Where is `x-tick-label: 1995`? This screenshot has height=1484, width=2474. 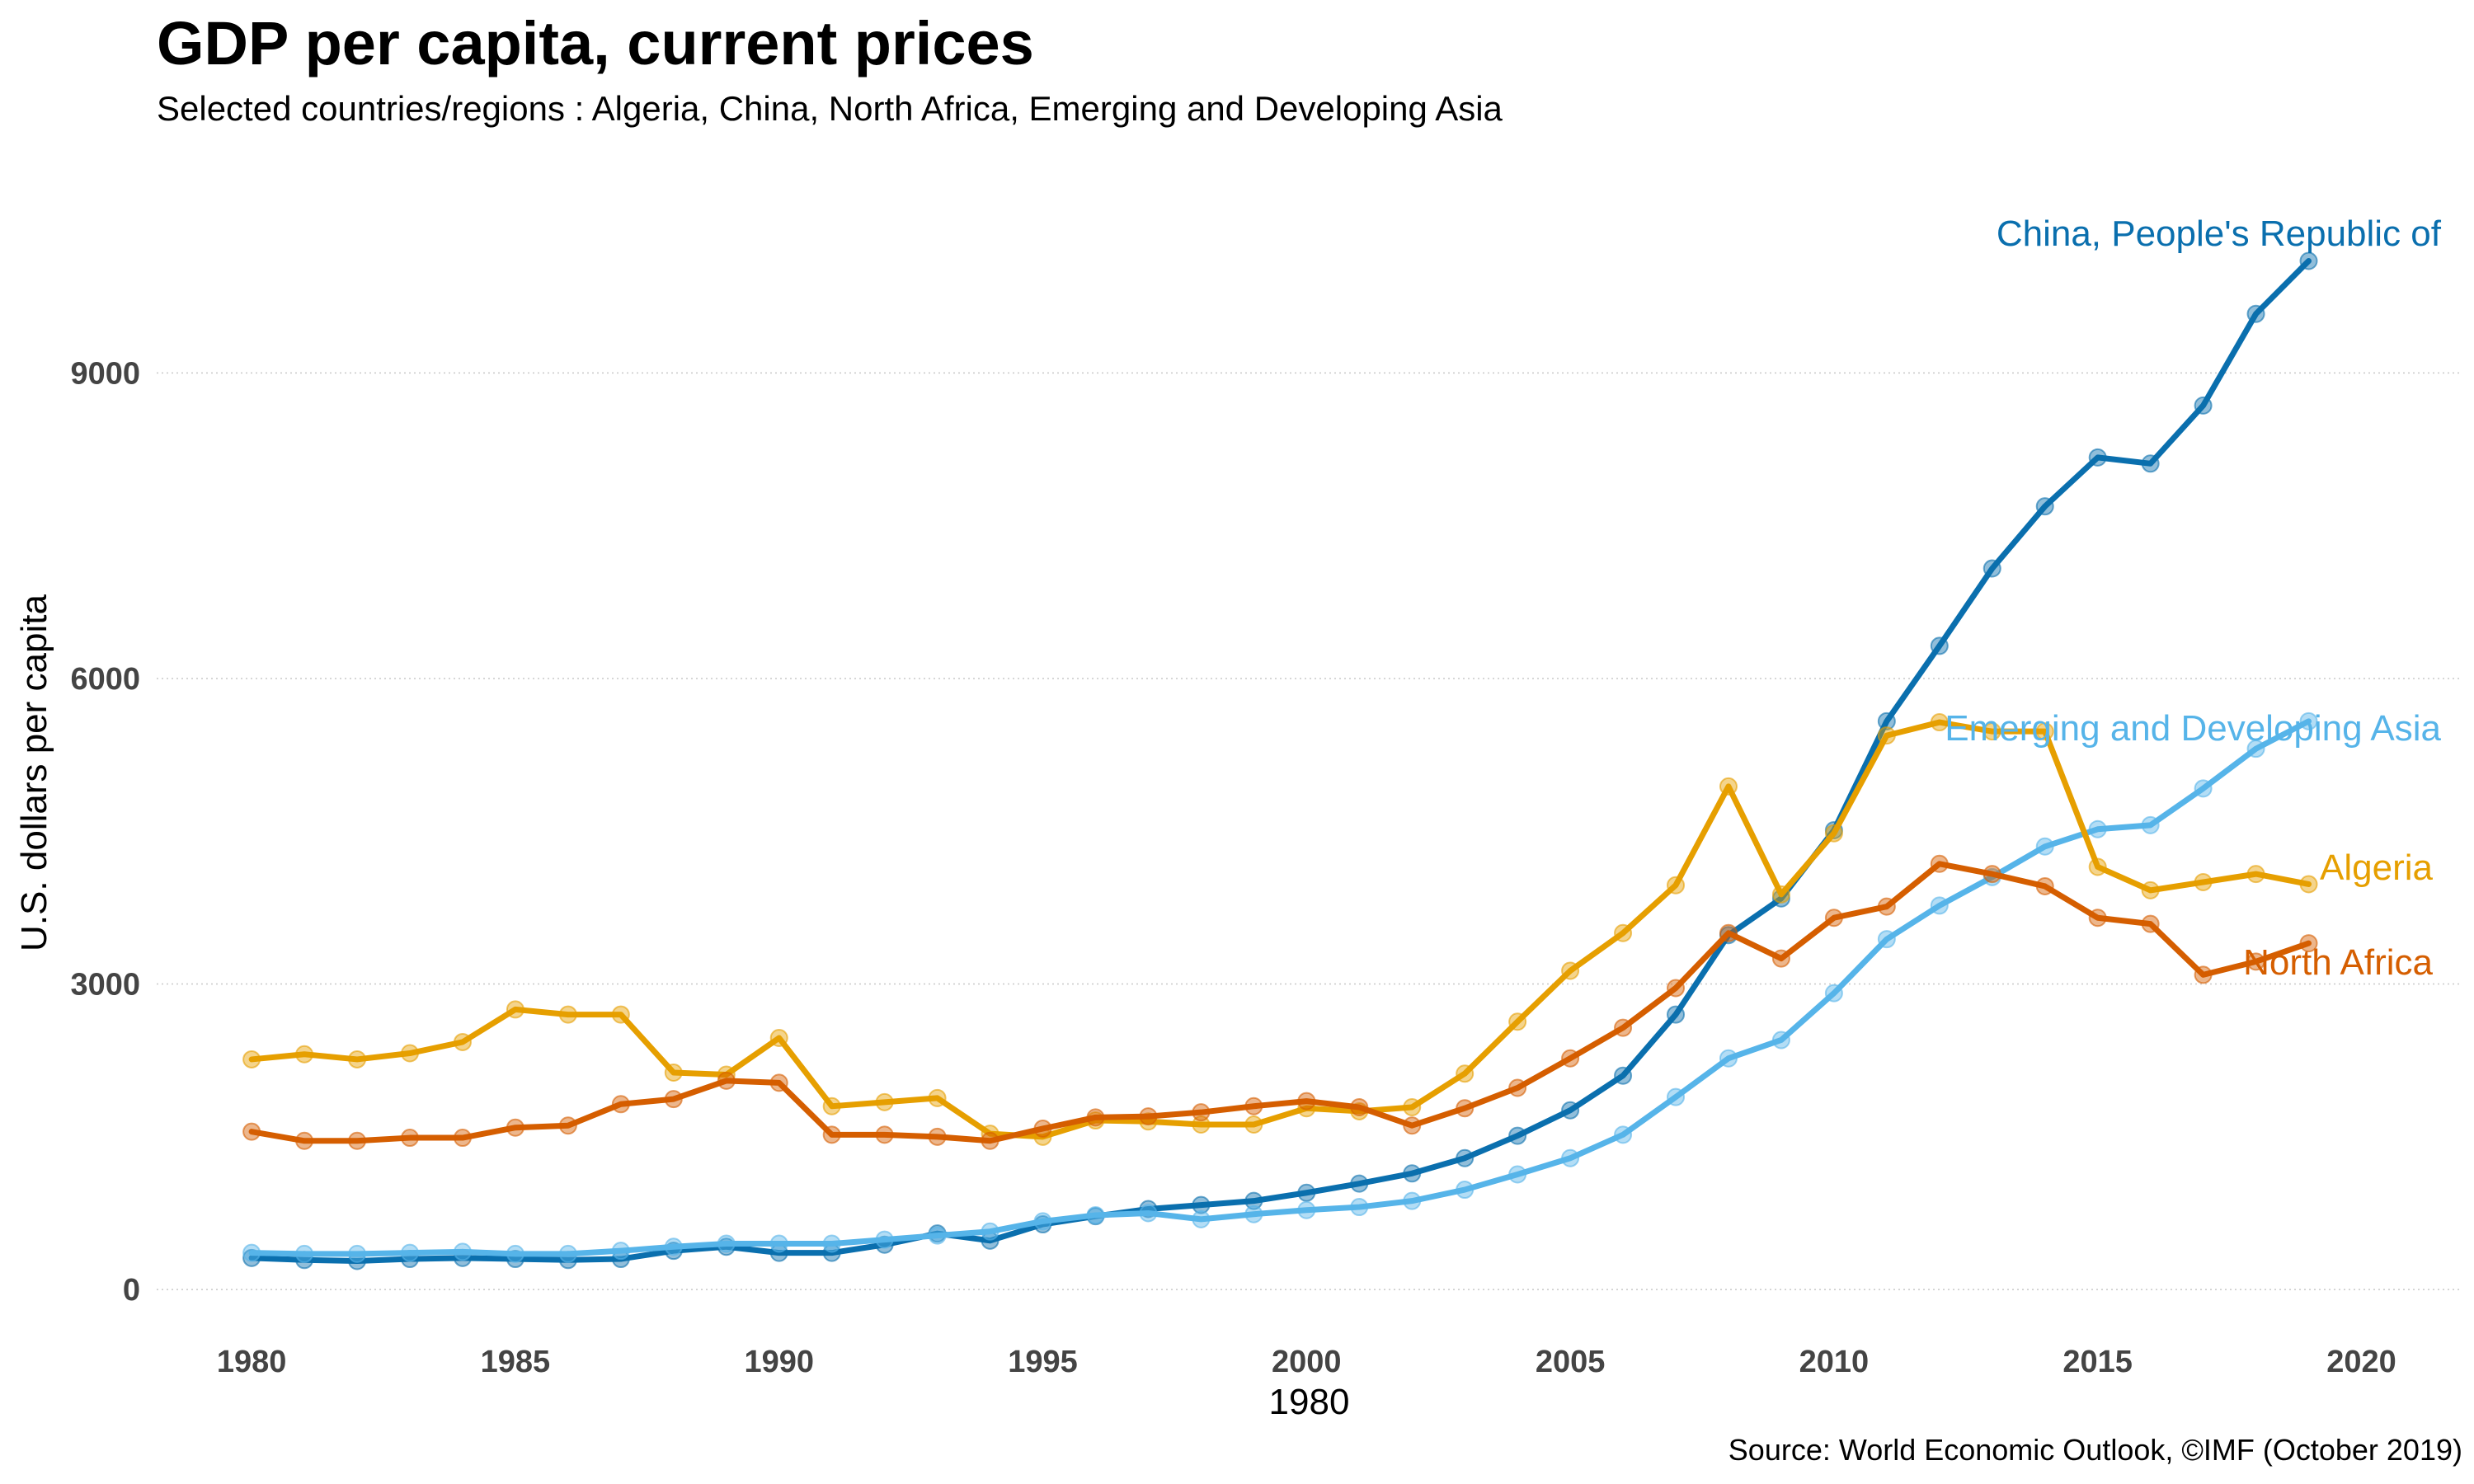 x-tick-label: 1995 is located at coordinates (1043, 1362).